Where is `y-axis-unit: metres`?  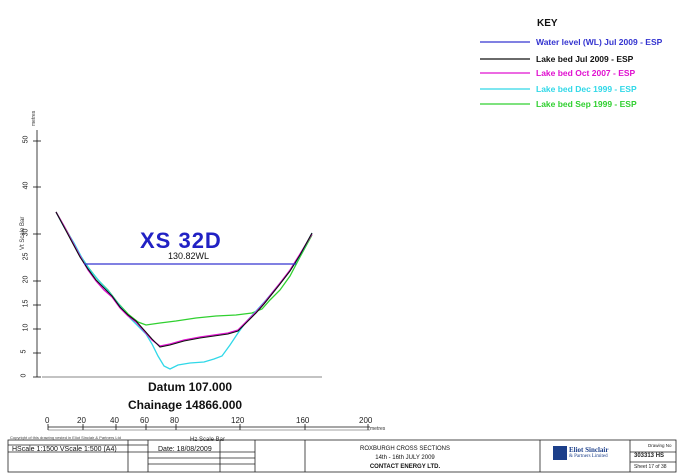 y-axis-unit: metres is located at coordinates (34, 118).